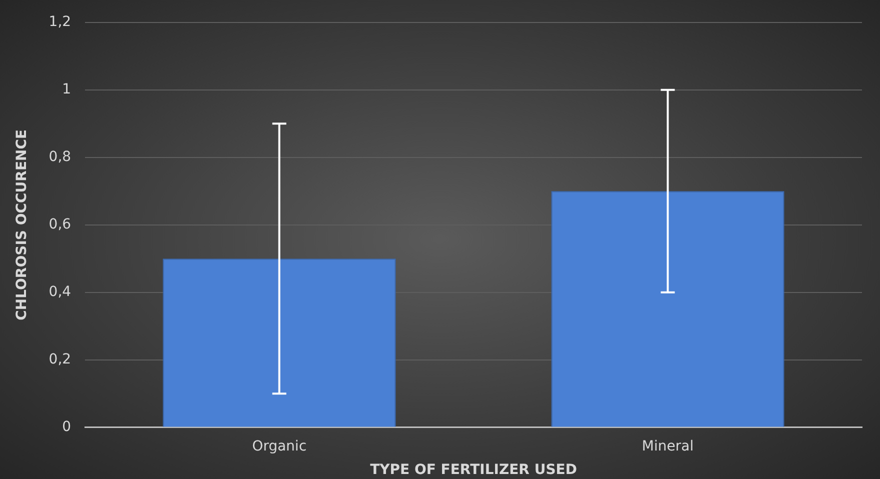 This screenshot has height=479, width=880. I want to click on x-axis-title: TYPE OF FERTILIZER USED, so click(473, 470).